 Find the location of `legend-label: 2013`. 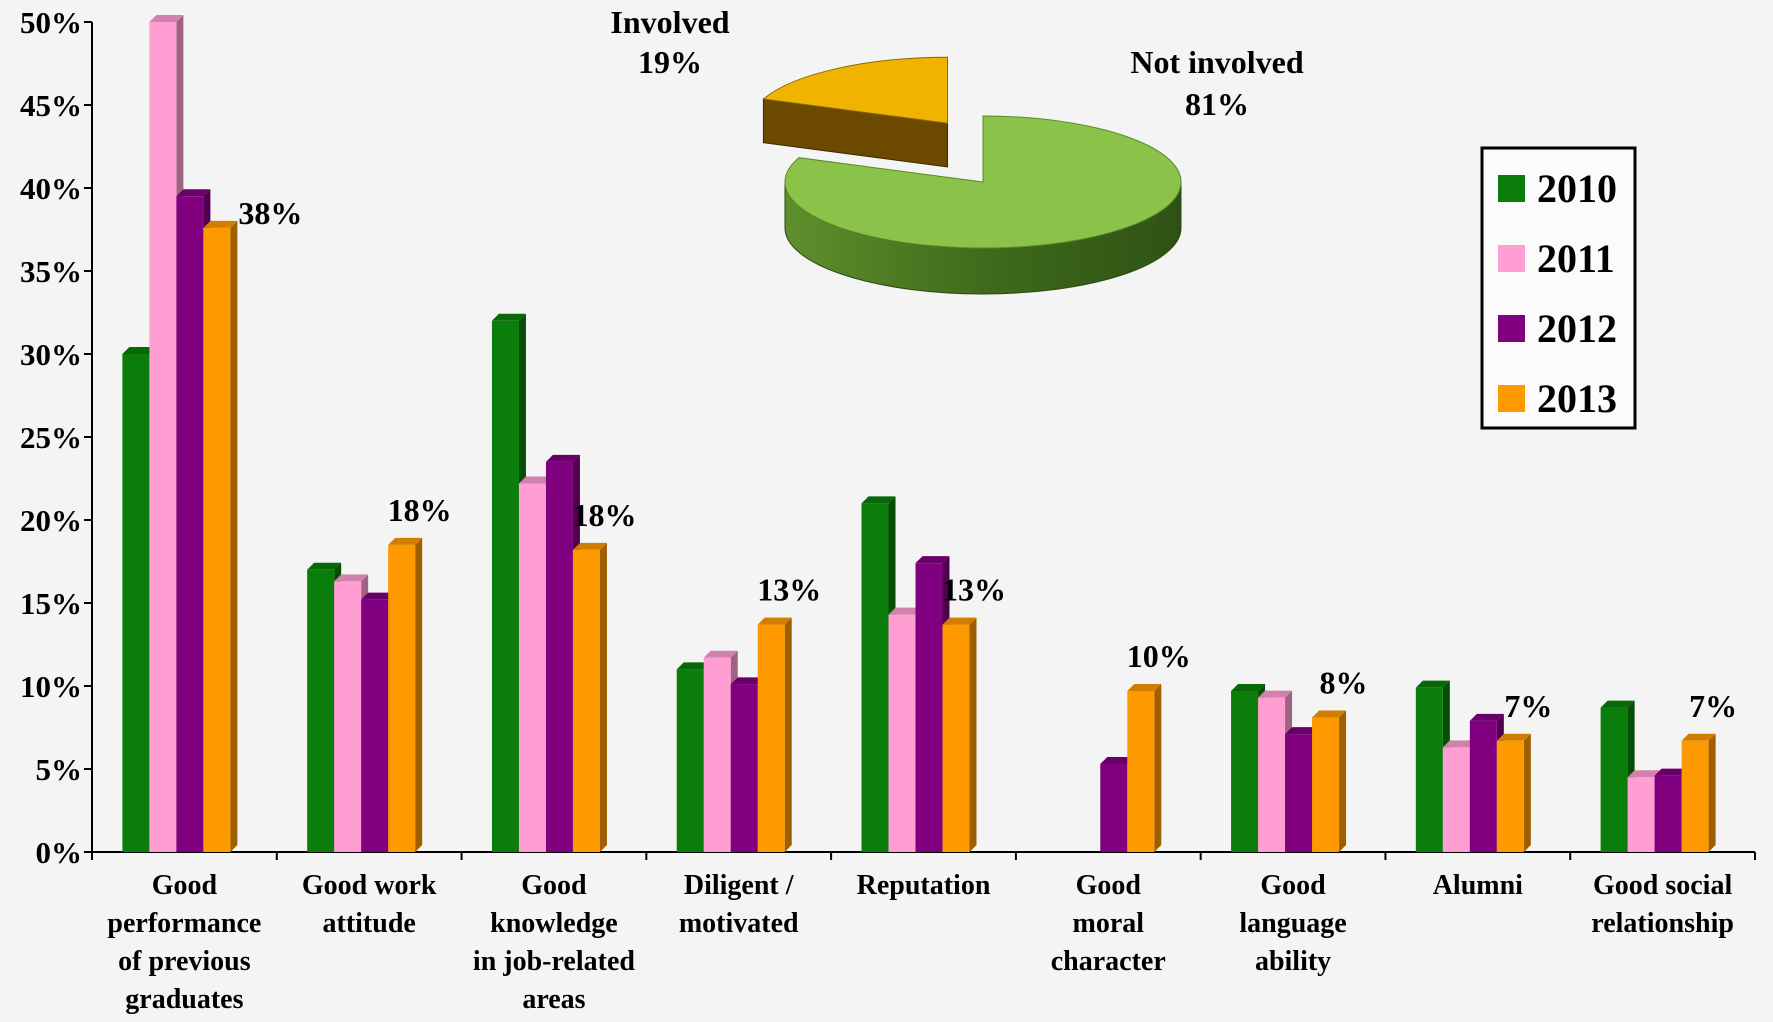

legend-label: 2013 is located at coordinates (1577, 398).